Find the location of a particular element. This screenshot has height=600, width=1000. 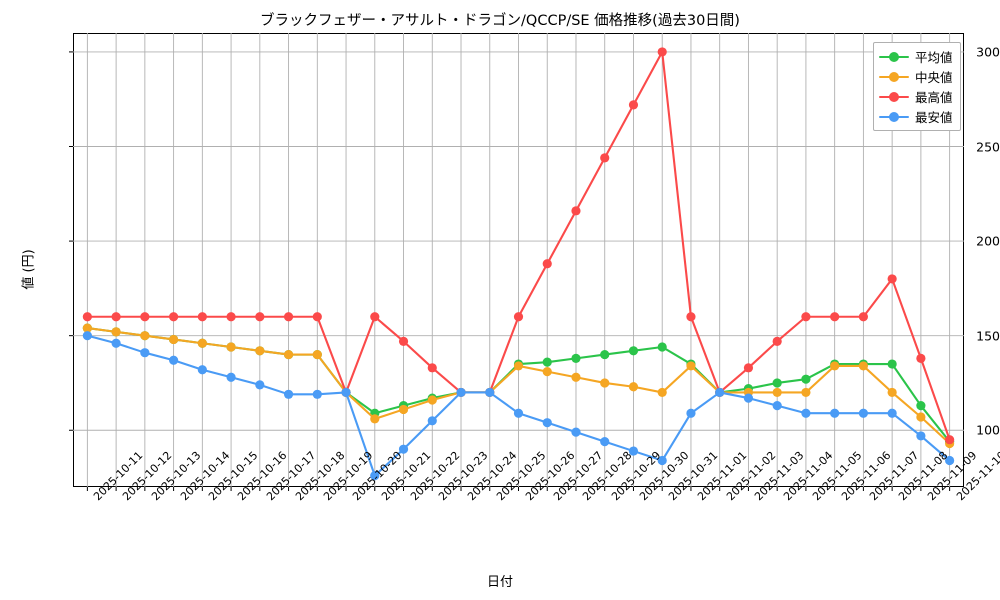

legend-label: 最高値 is located at coordinates (934, 97).